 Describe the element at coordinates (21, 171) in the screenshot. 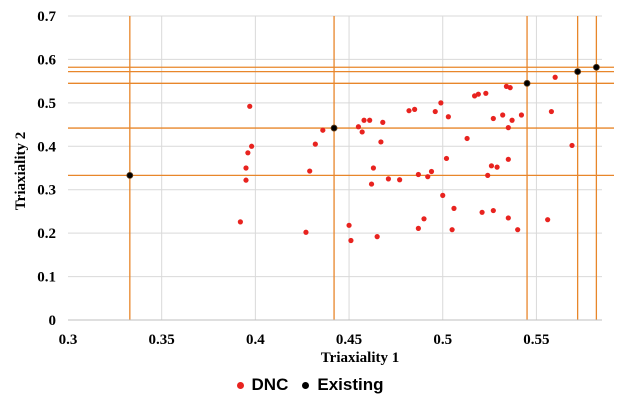

I see `y-axis-label: Triaxiality 2` at that location.